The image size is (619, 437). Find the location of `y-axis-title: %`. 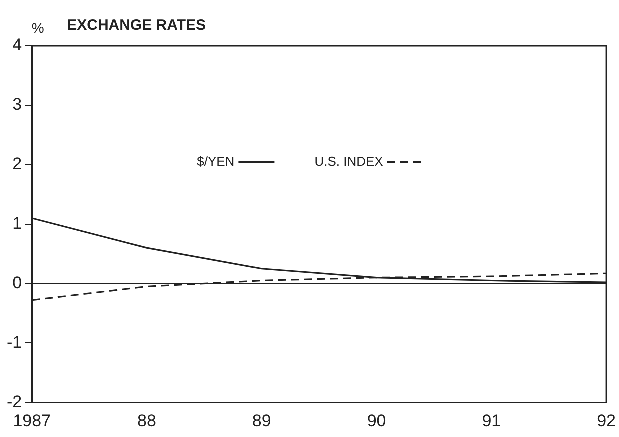

y-axis-title: % is located at coordinates (38, 28).